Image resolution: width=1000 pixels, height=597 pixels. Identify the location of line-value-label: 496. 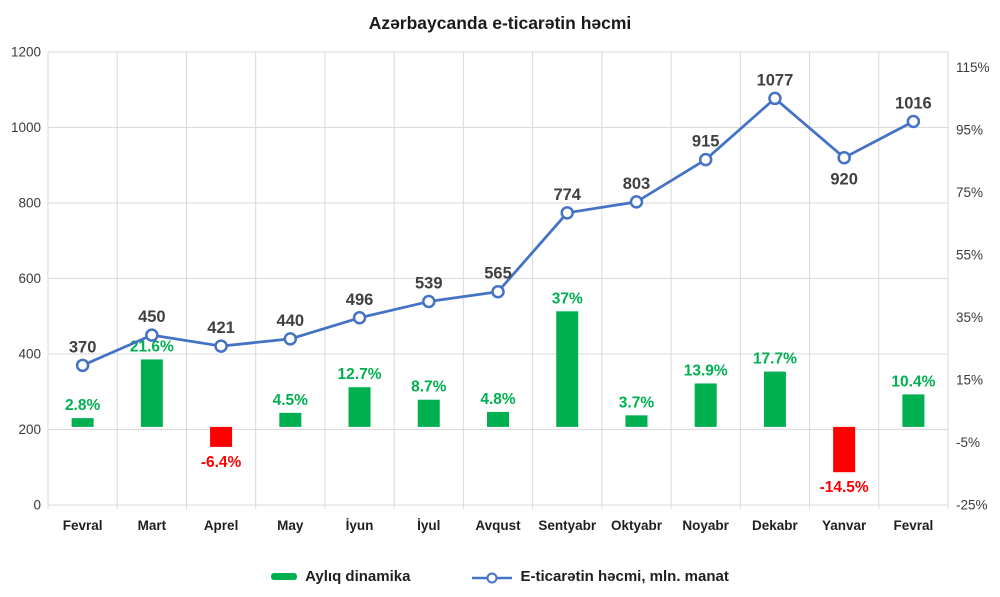
(360, 300).